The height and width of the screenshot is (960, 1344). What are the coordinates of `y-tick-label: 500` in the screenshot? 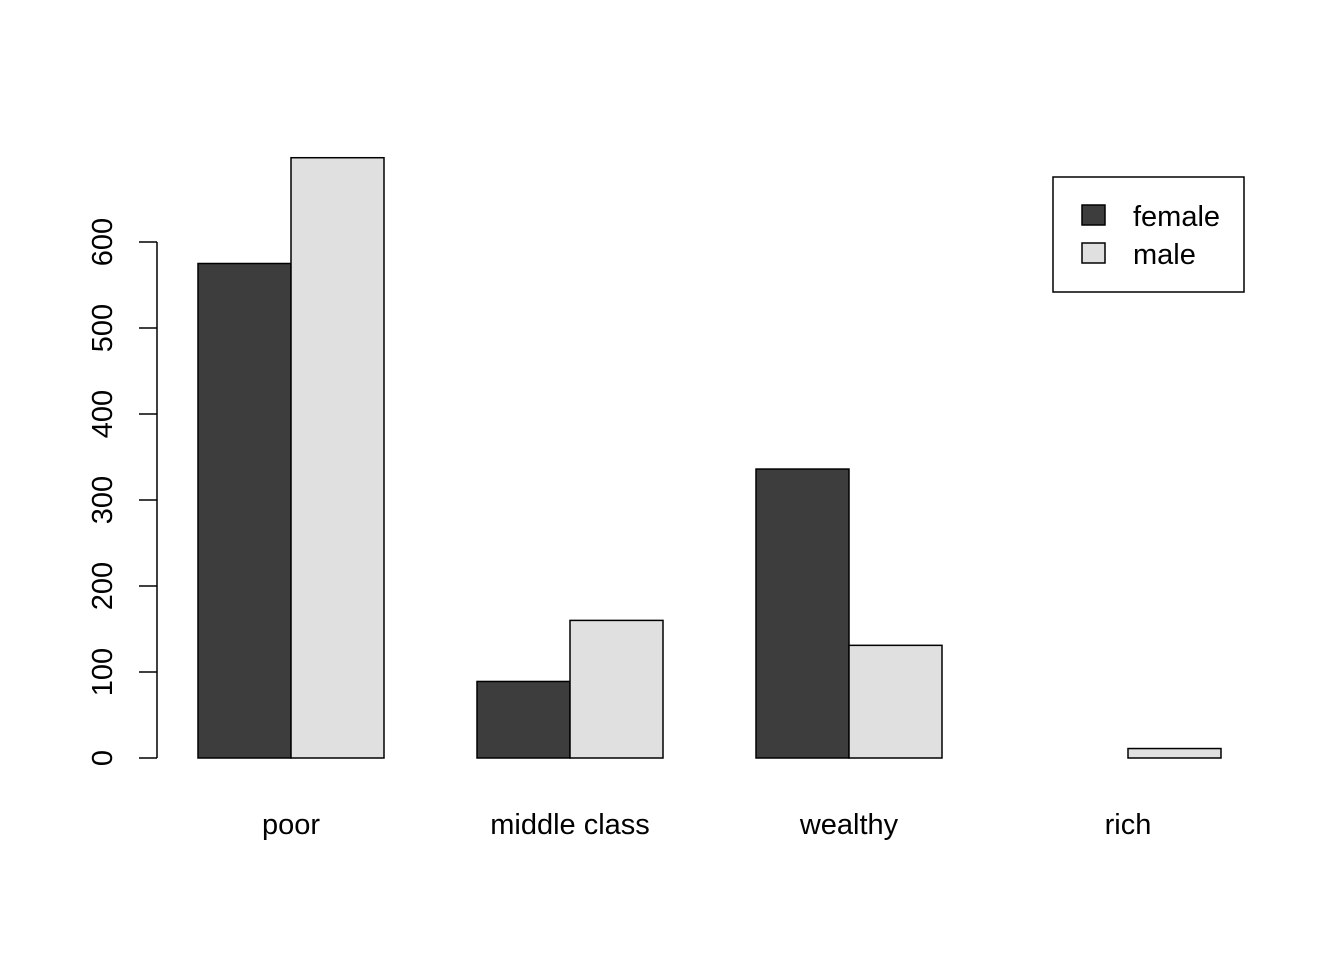 It's located at (103, 328).